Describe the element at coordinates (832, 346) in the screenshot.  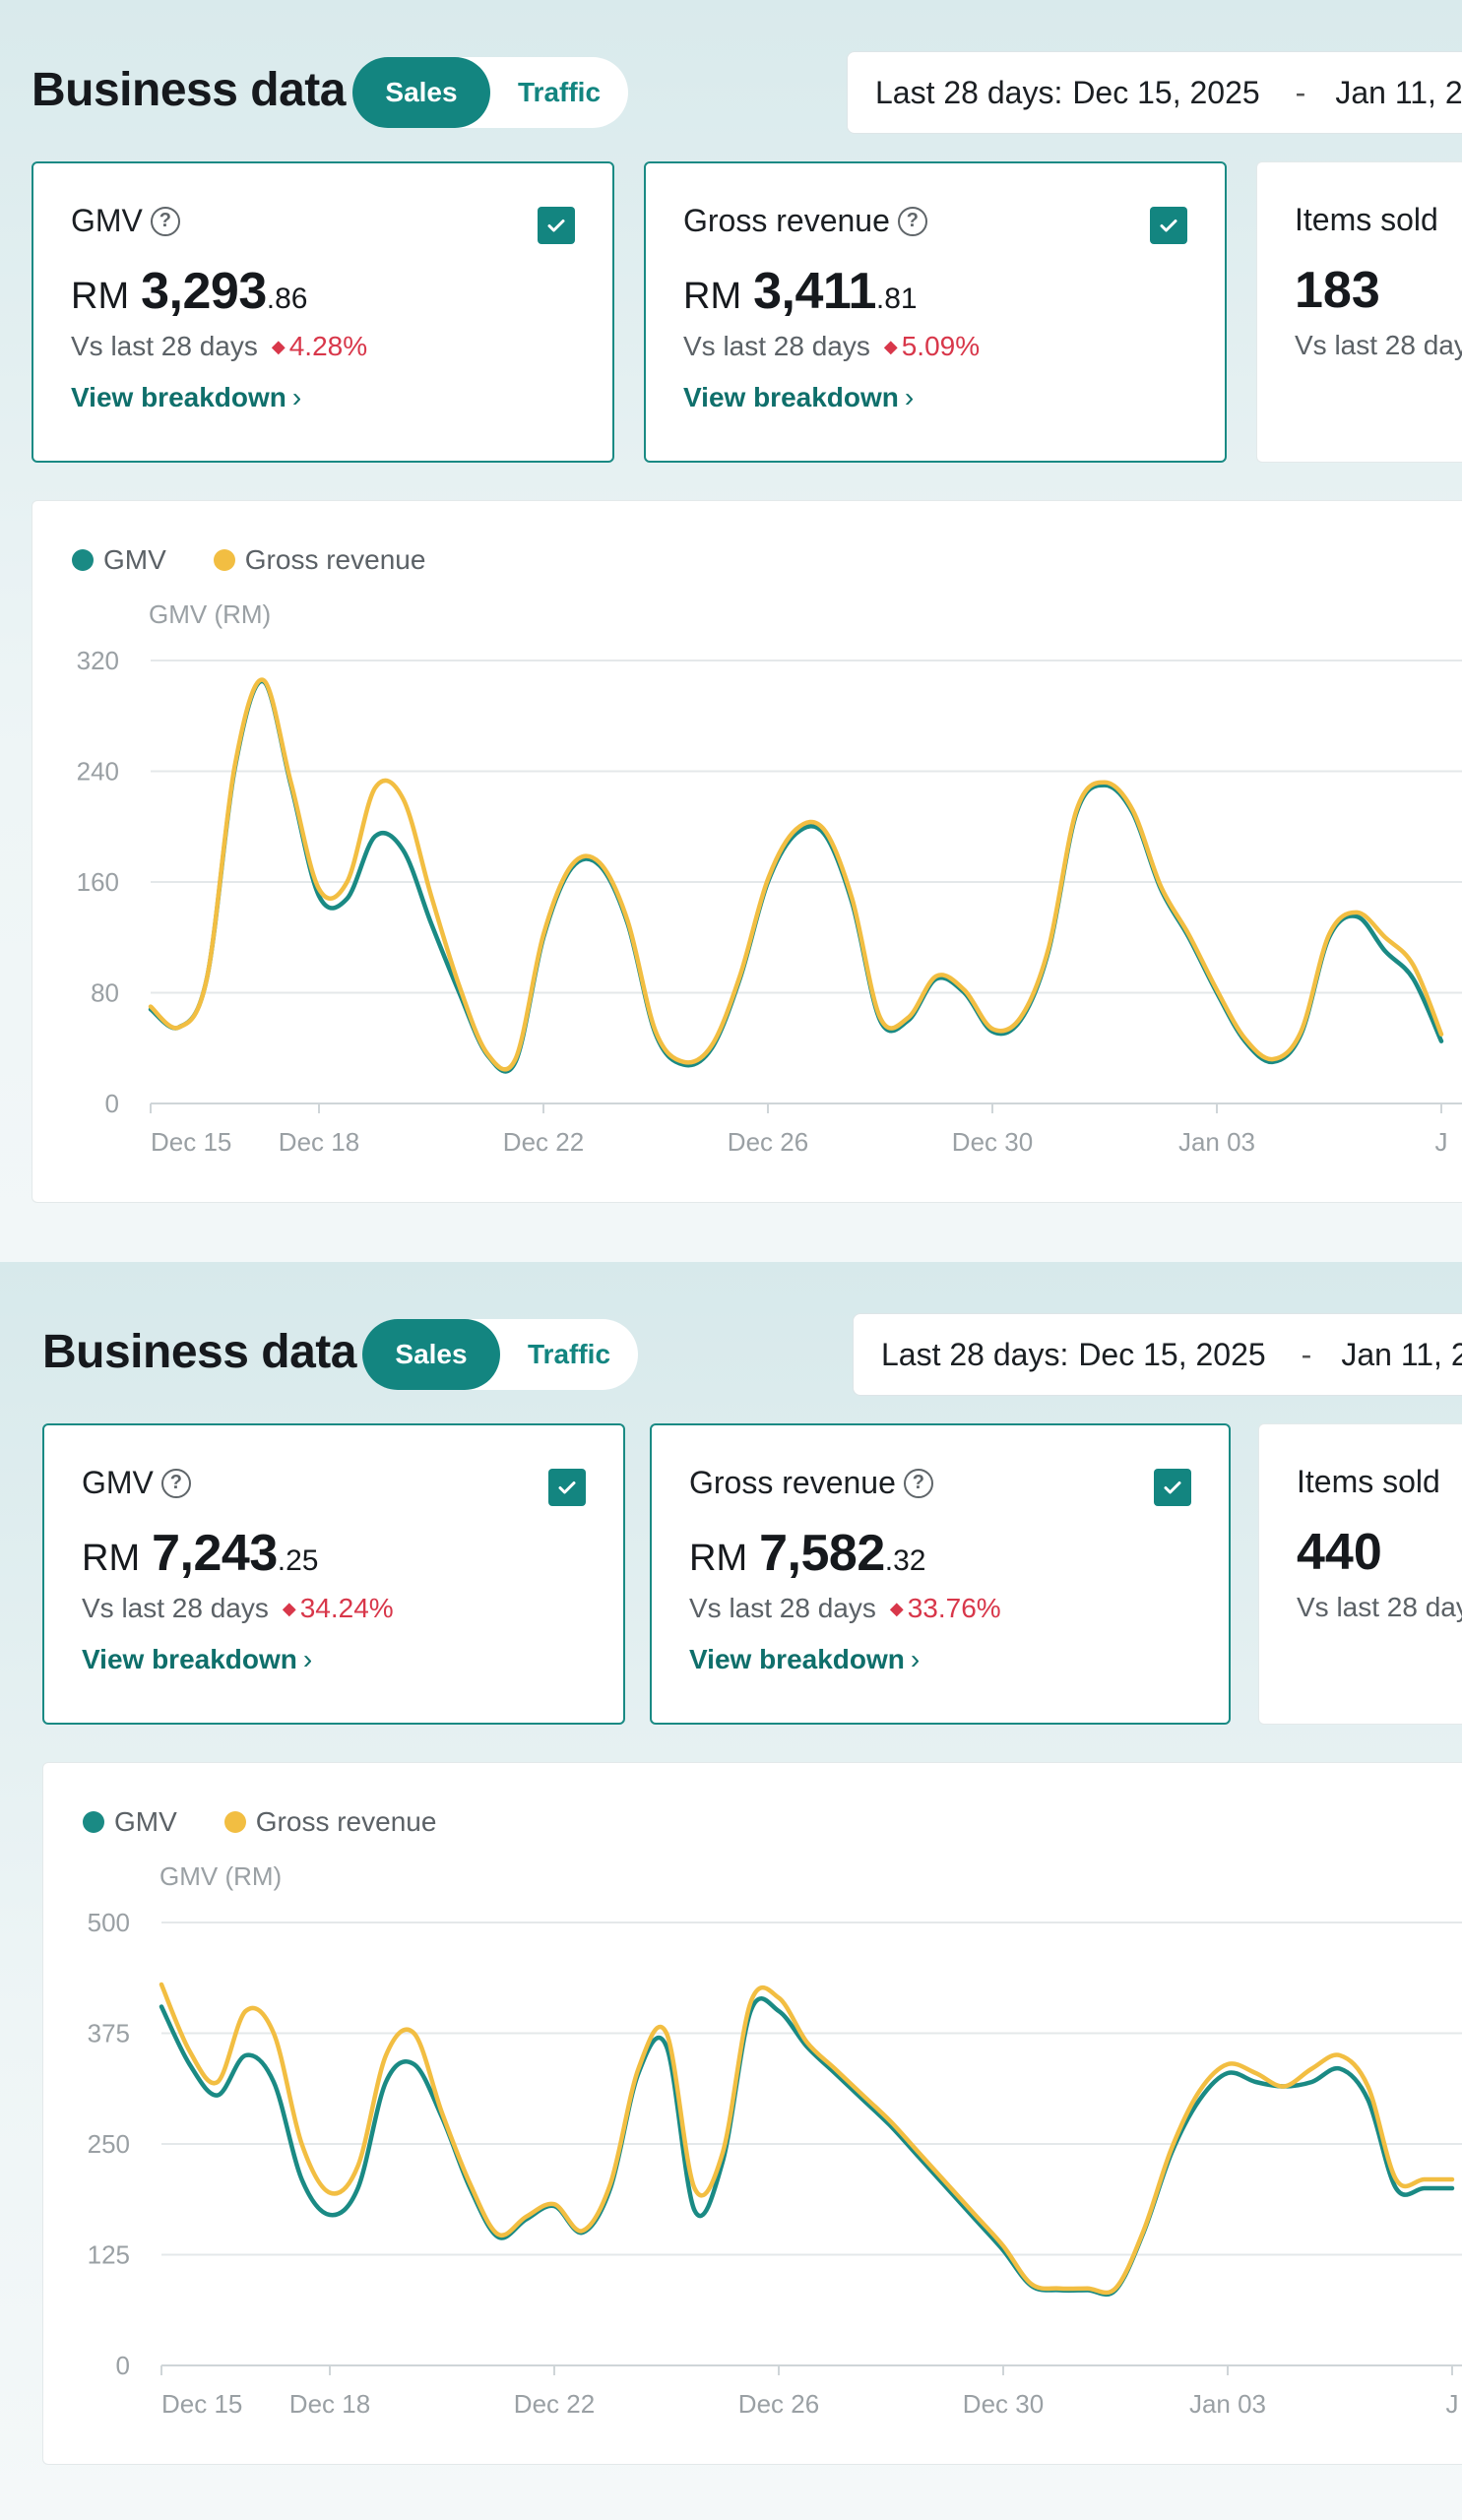
I see `metric-compare: Vs last 28 days ◆ 5.09%` at that location.